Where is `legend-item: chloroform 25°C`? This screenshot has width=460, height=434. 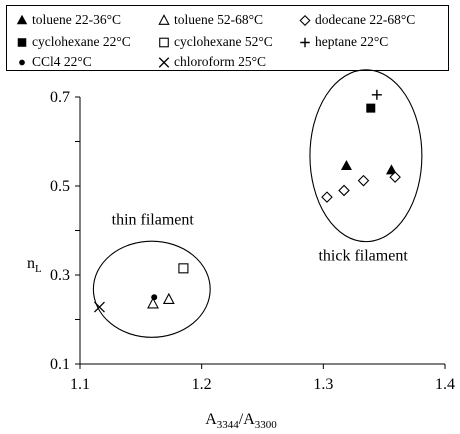
legend-item: chloroform 25°C is located at coordinates (212, 62).